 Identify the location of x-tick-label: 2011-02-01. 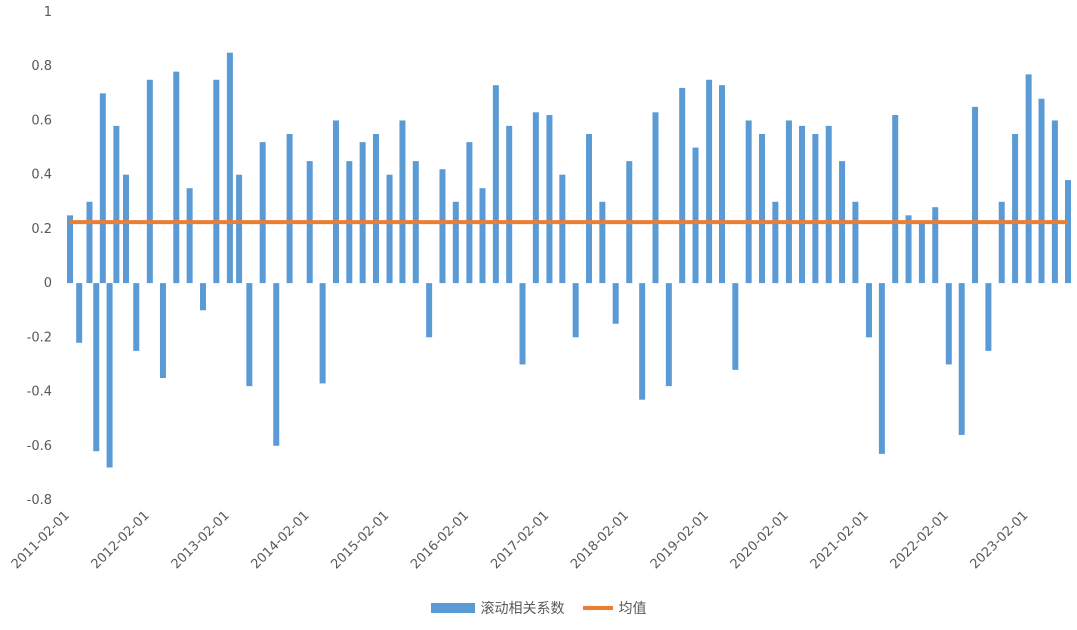
(41, 540).